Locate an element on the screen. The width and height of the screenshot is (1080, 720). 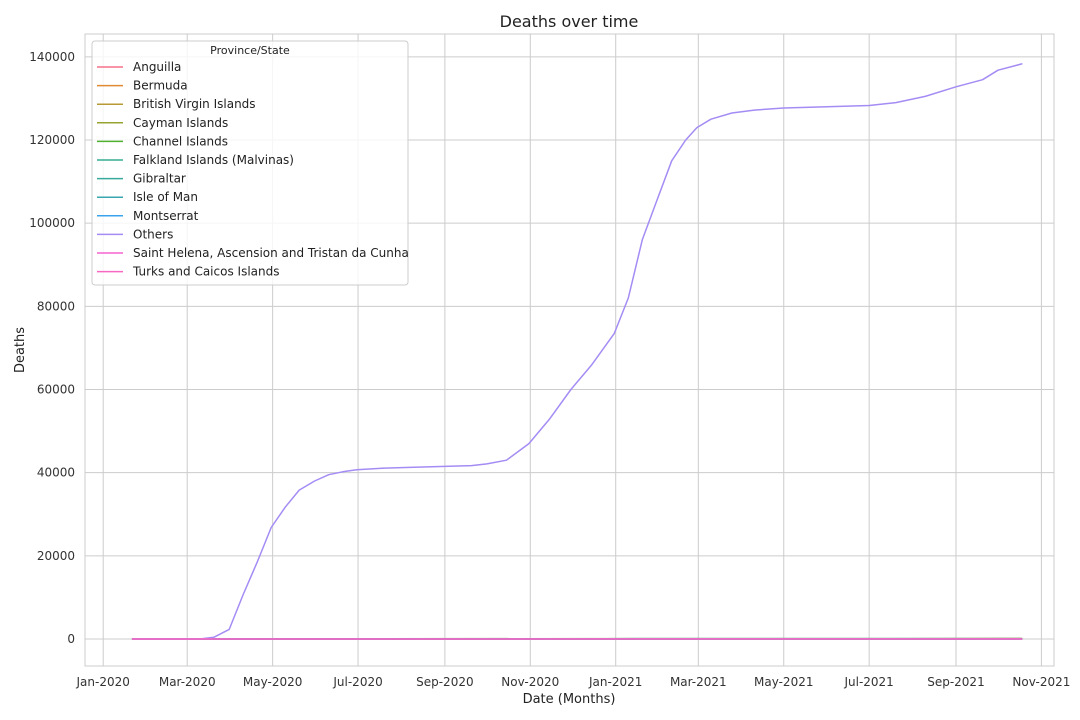
legend-label: Falkland Islands (Malvinas) is located at coordinates (213, 160).